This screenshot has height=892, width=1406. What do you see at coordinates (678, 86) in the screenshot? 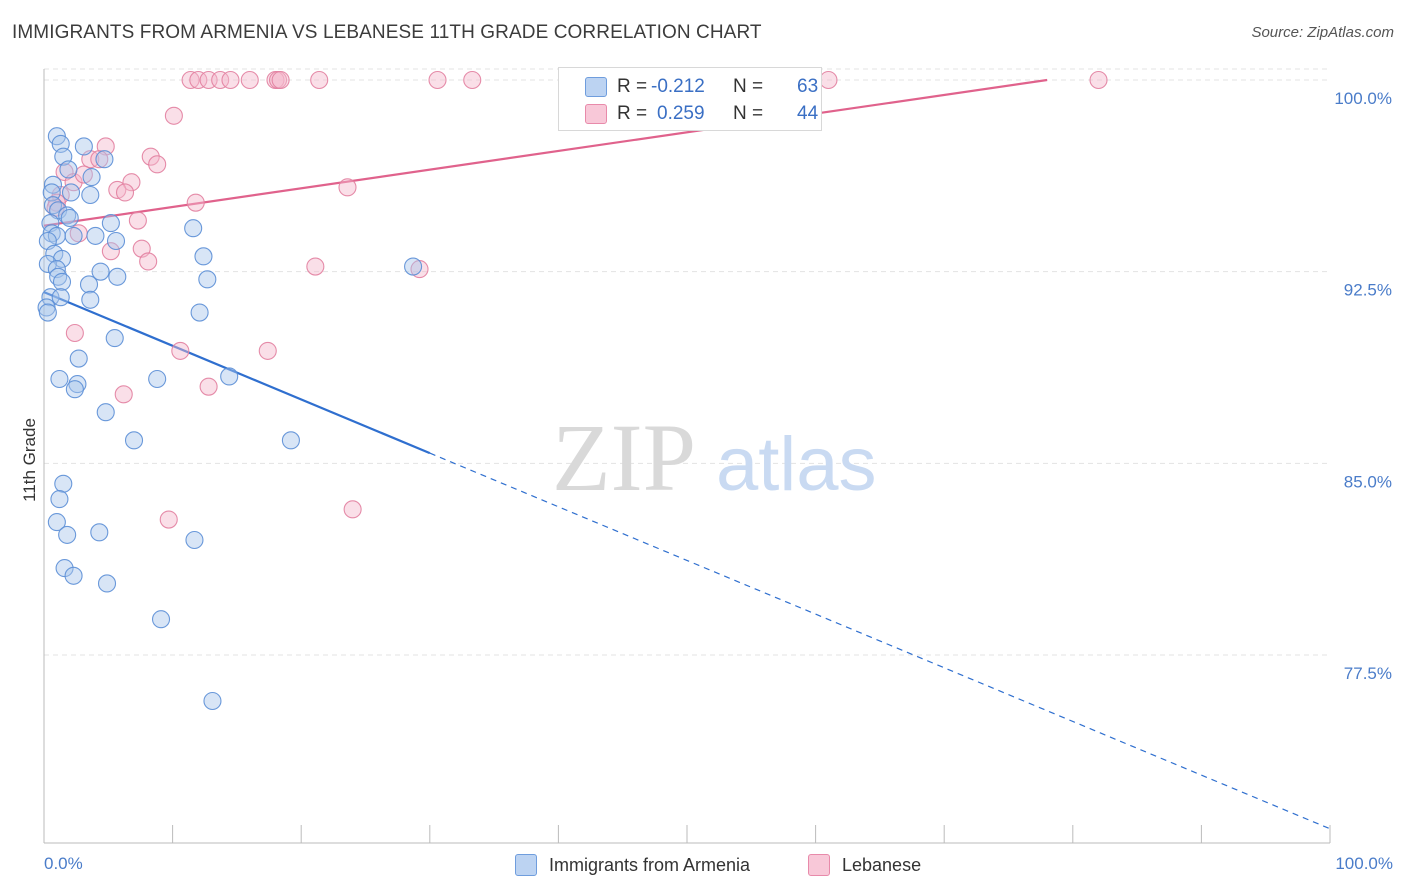
I see `legend-r-value-armenia: -0.212` at bounding box center [678, 86].